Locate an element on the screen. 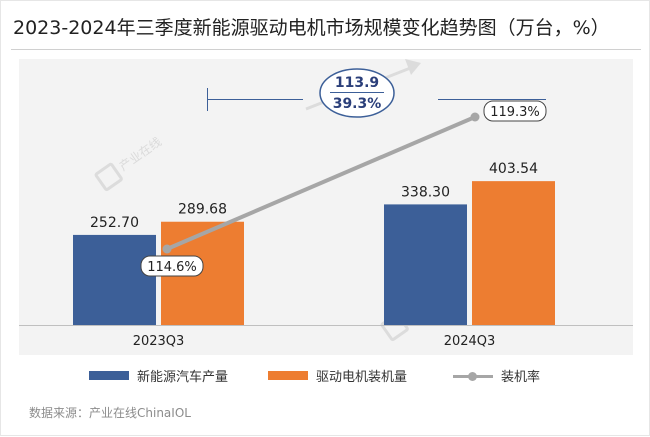 The width and height of the screenshot is (650, 437). legend-swatch-blue is located at coordinates (109, 375).